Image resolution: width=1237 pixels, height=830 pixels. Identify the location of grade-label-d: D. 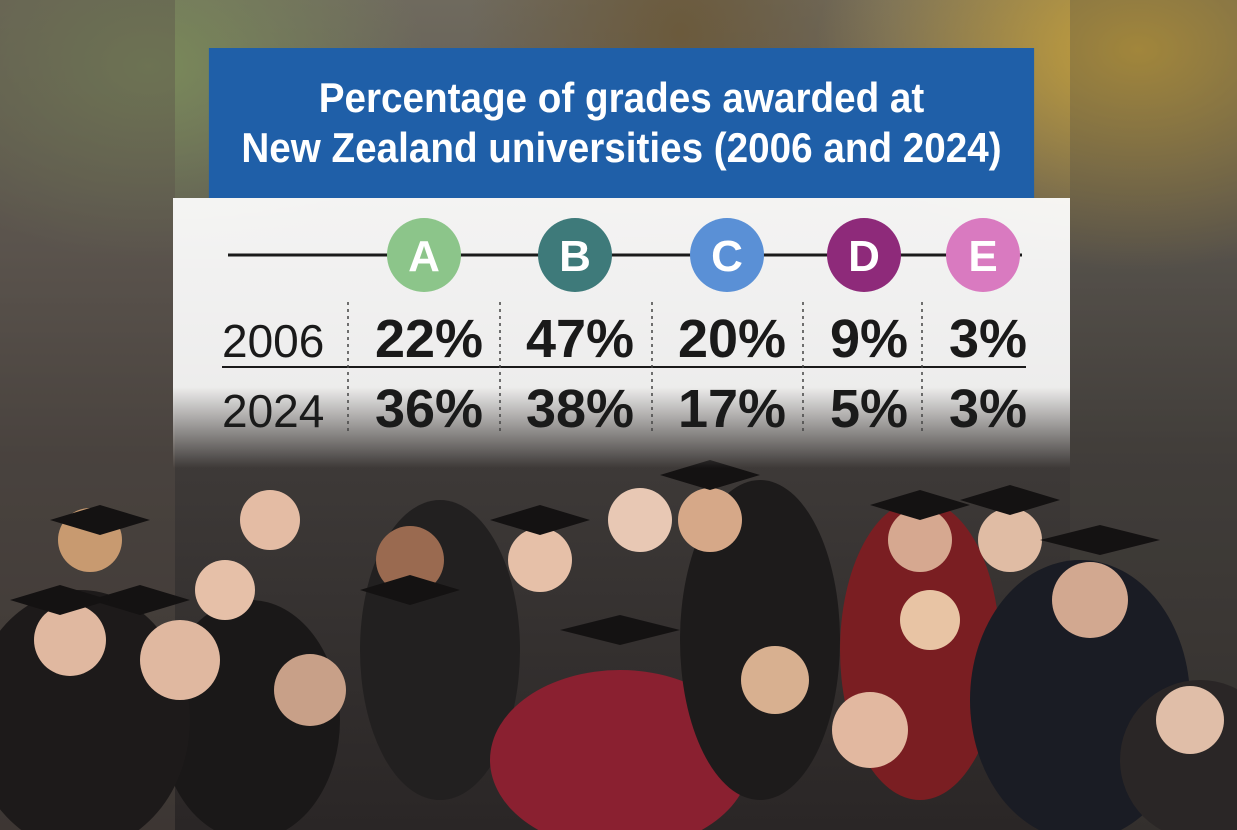
(864, 256).